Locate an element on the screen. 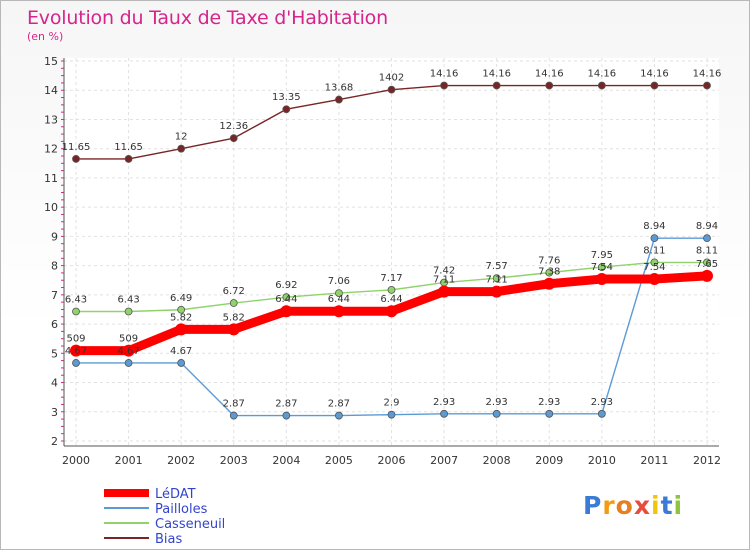 The width and height of the screenshot is (750, 550). x-tick-label: 2004 is located at coordinates (286, 460).